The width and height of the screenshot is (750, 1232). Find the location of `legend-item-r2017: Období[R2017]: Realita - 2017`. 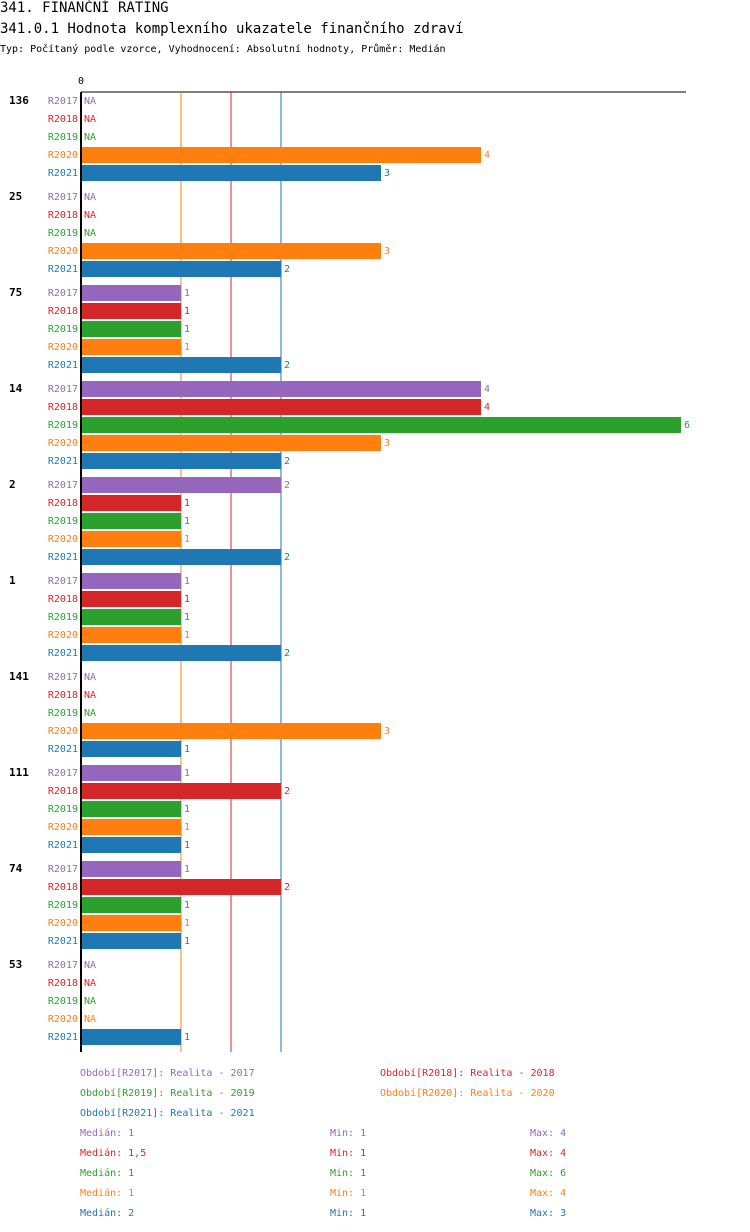

legend-item-r2017: Období[R2017]: Realita - 2017 is located at coordinates (167, 1073).